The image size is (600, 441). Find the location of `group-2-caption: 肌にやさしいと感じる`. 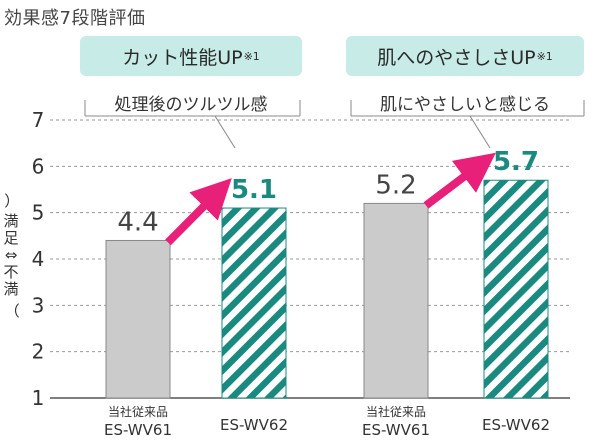

group-2-caption: 肌にやさしいと感じる is located at coordinates (465, 105).